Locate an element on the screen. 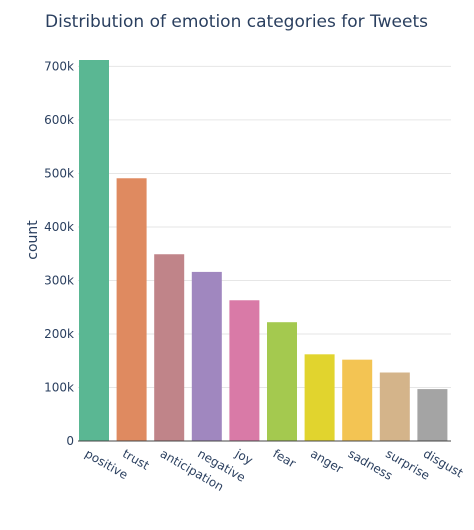 This screenshot has width=474, height=530. bar-negative is located at coordinates (206, 356).